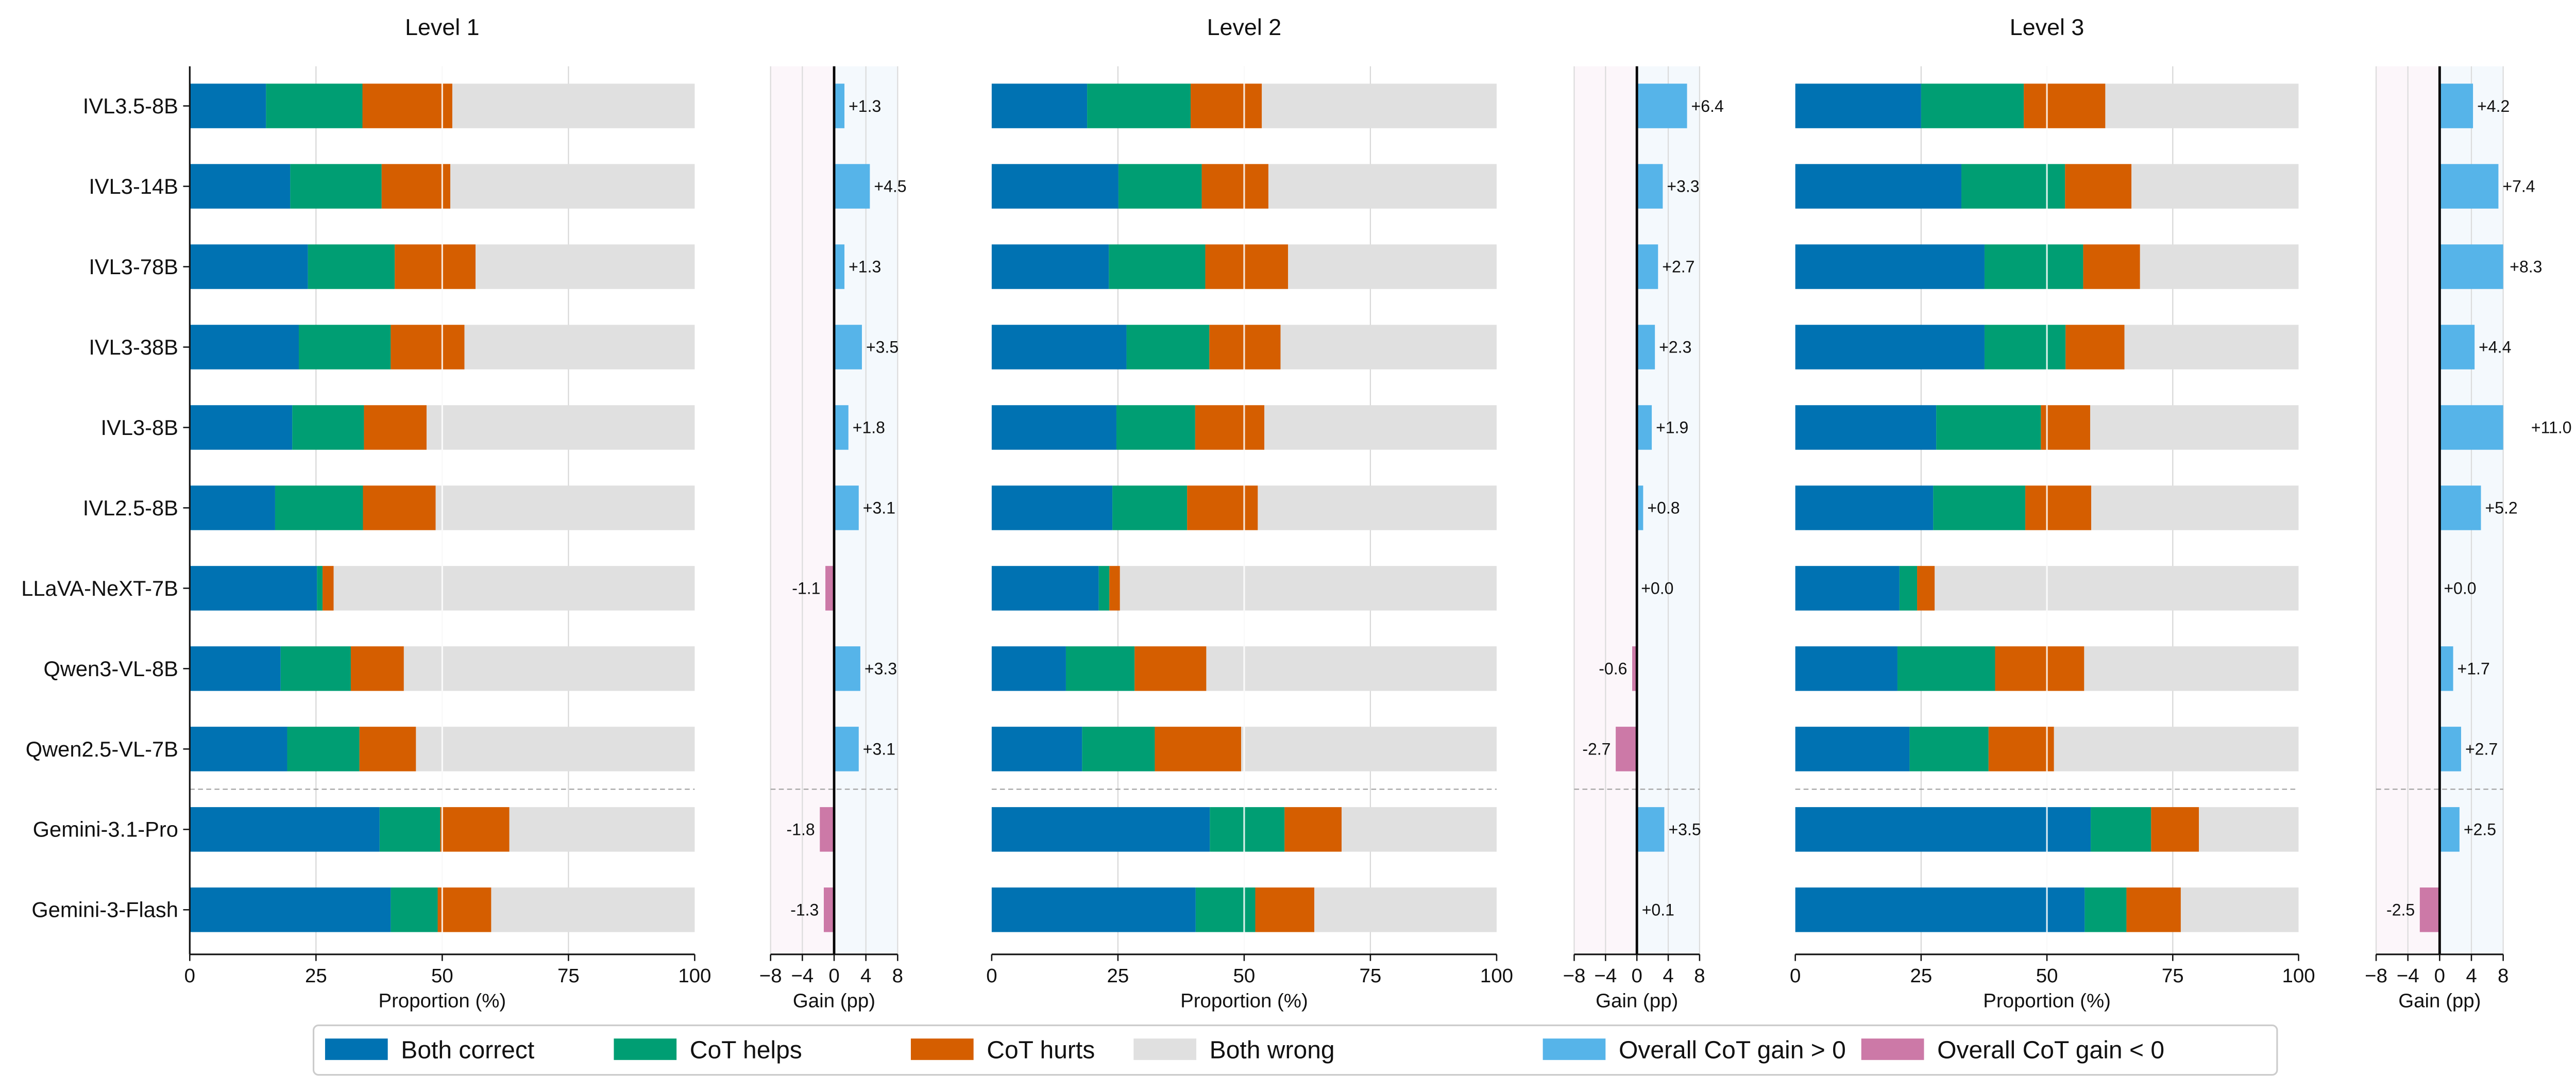  Describe the element at coordinates (130, 106) in the screenshot. I see `model-label: IVL3.5-8B` at that location.